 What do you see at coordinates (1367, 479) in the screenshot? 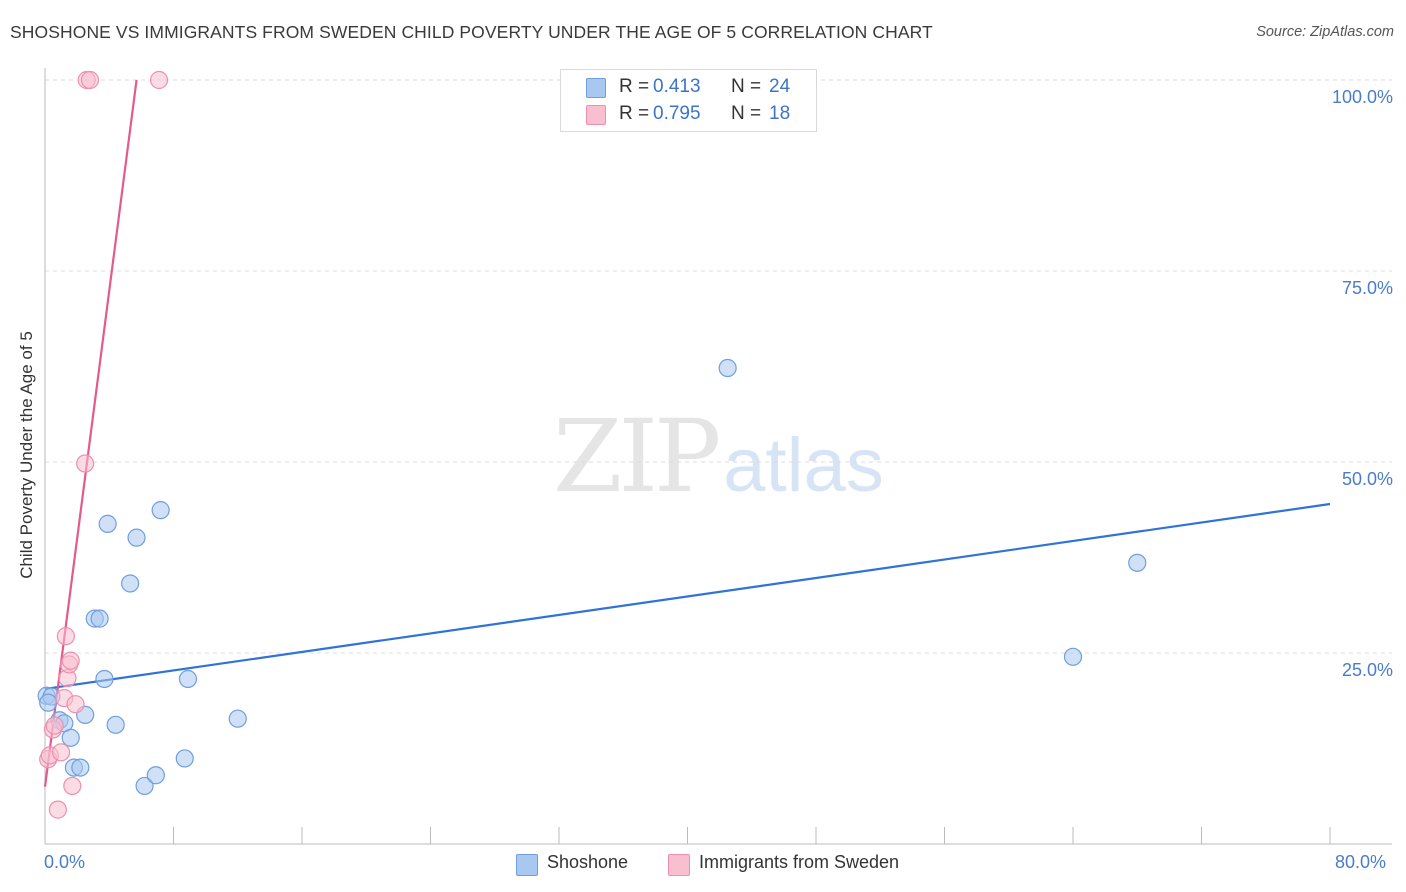
I see `y-tick-label-50: 50.0%` at bounding box center [1367, 479].